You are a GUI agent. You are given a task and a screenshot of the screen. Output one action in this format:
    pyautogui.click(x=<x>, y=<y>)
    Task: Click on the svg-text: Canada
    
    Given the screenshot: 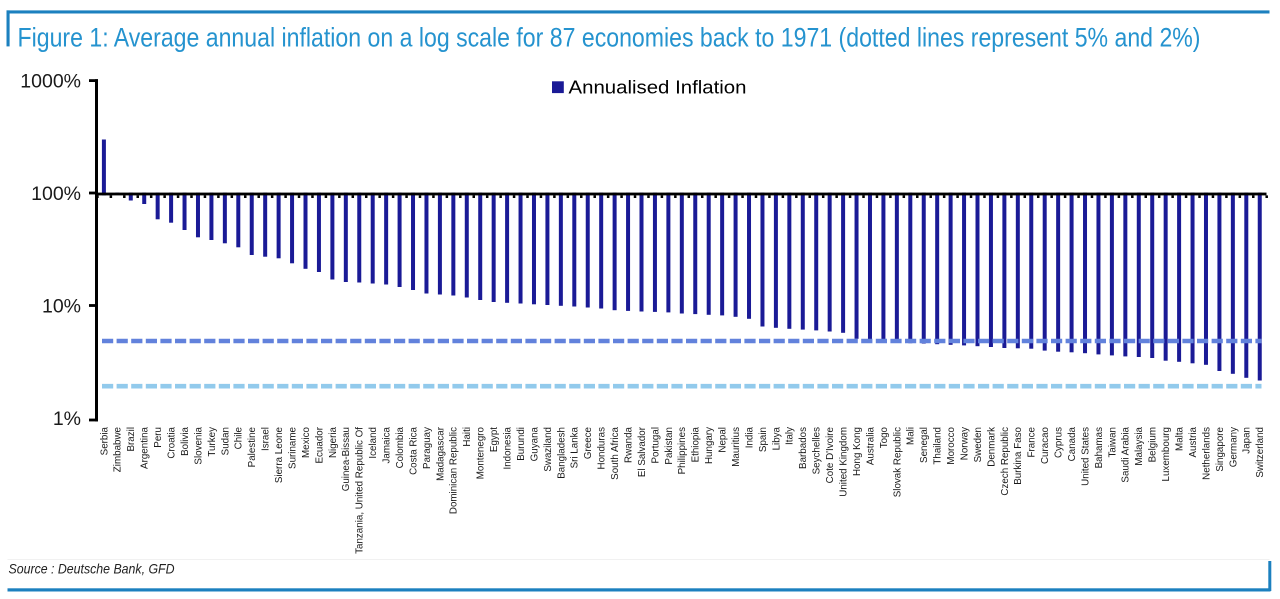 What is the action you would take?
    pyautogui.click(x=1072, y=443)
    